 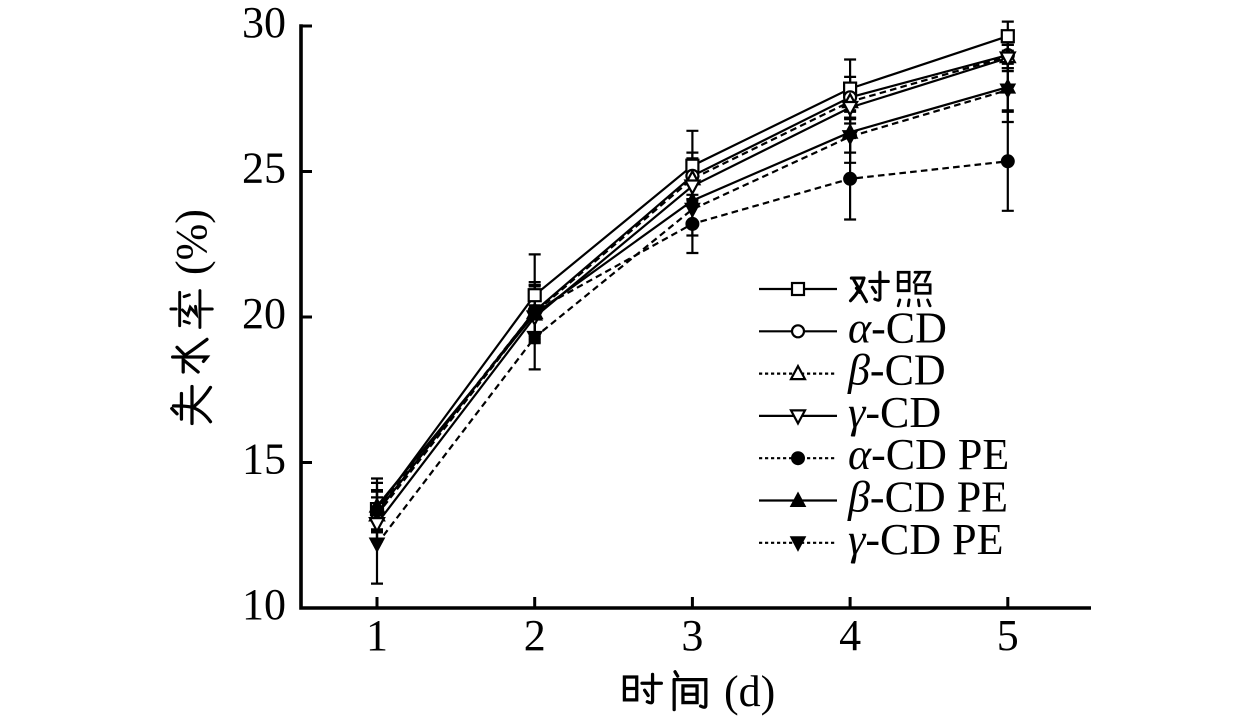 I want to click on svg-text: 15, so click(x=264, y=459).